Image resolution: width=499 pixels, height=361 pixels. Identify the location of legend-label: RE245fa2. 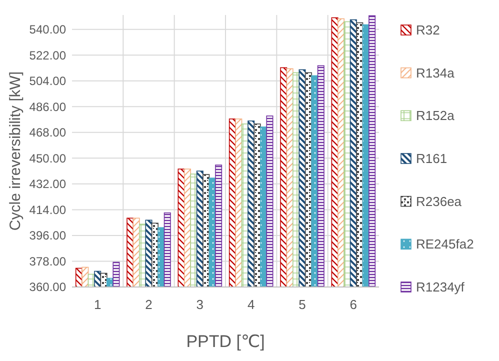
(445, 244).